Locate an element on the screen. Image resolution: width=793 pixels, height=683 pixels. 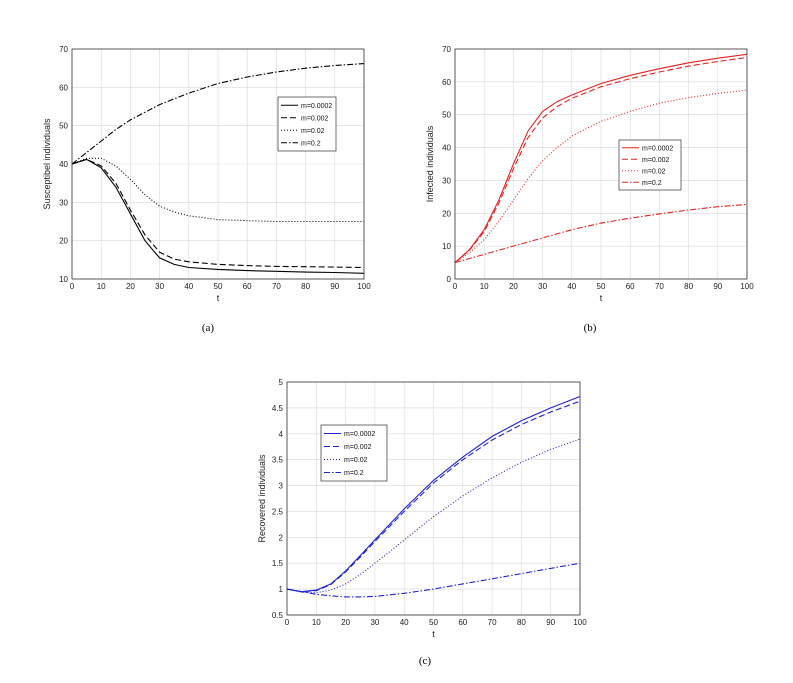
y-tick-label: 0 is located at coordinates (449, 279).